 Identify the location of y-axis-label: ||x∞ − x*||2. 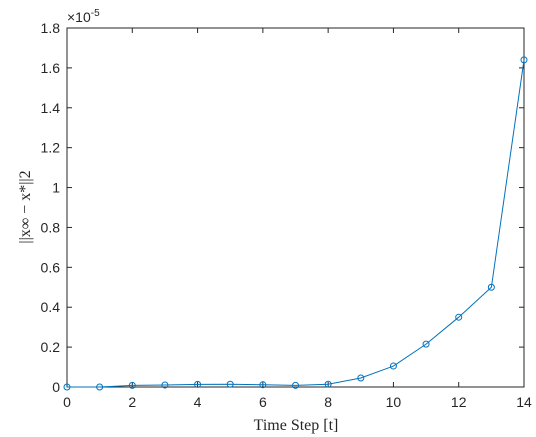
(25, 206).